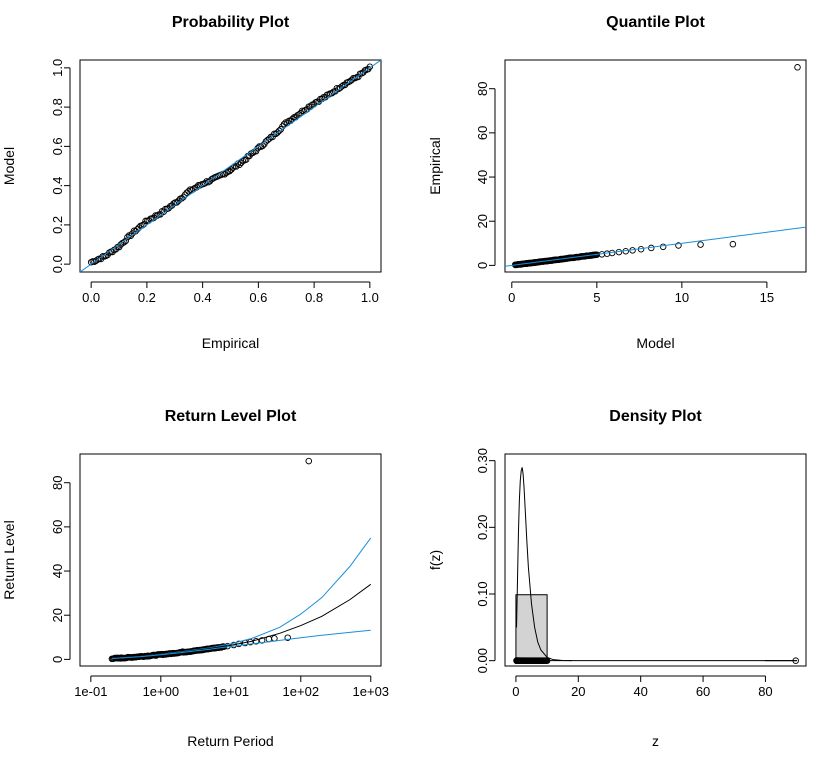  I want to click on quantile-plot-y-tick-label: 40, so click(482, 177).